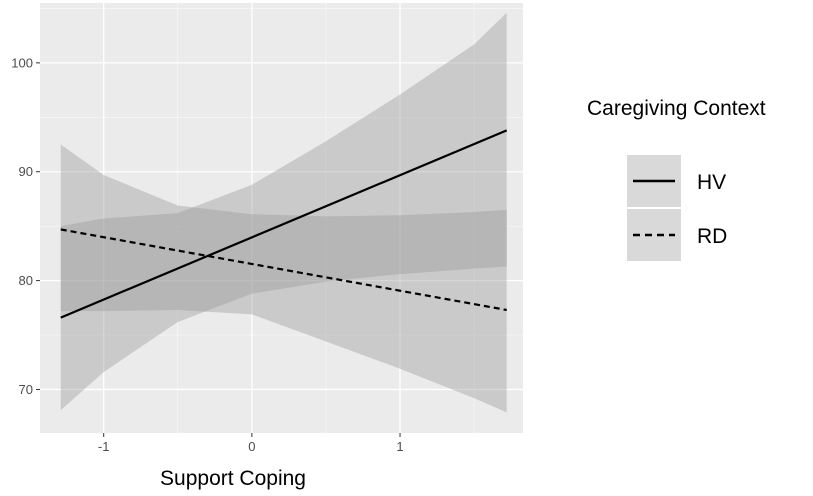 The height and width of the screenshot is (496, 813). I want to click on y-tick-label: 100, so click(22, 62).